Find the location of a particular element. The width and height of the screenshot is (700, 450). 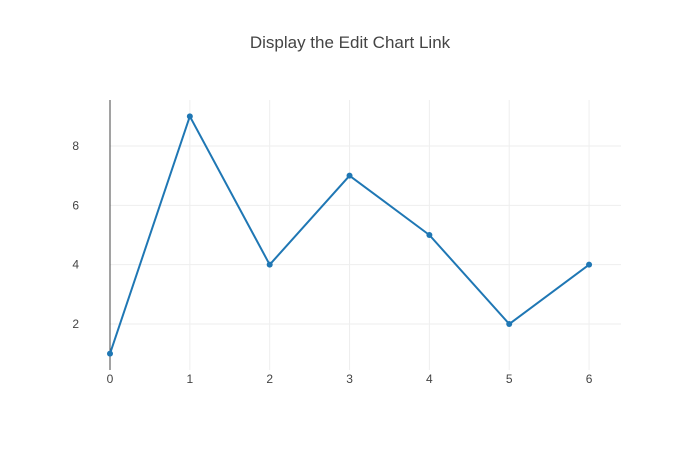

y-tick-label-0: 2 is located at coordinates (75, 324).